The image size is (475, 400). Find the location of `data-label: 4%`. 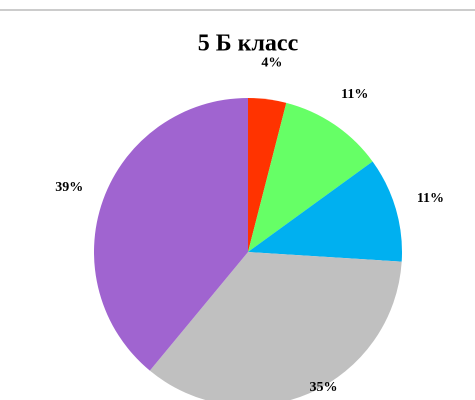

data-label: 4% is located at coordinates (271, 63).